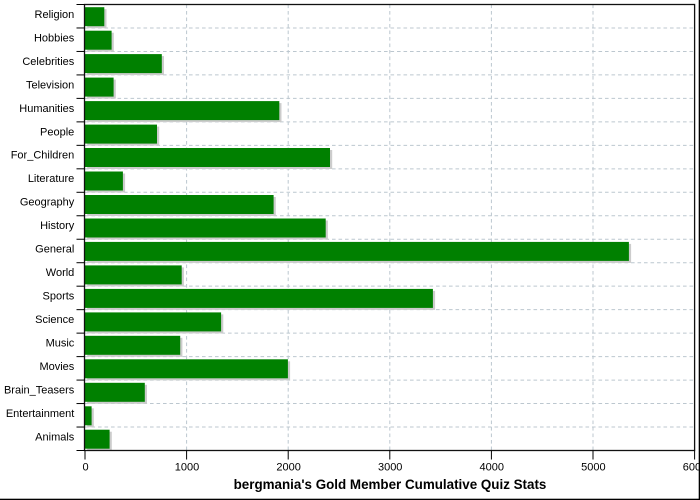 This screenshot has width=700, height=500. I want to click on svg-text: 4000, so click(492, 468).